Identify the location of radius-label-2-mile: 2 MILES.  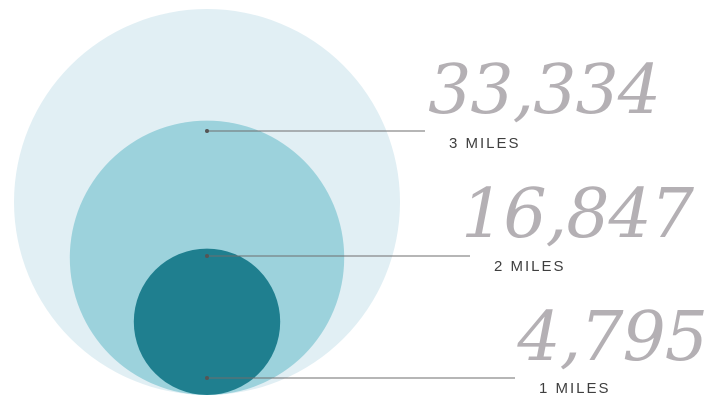
(530, 266).